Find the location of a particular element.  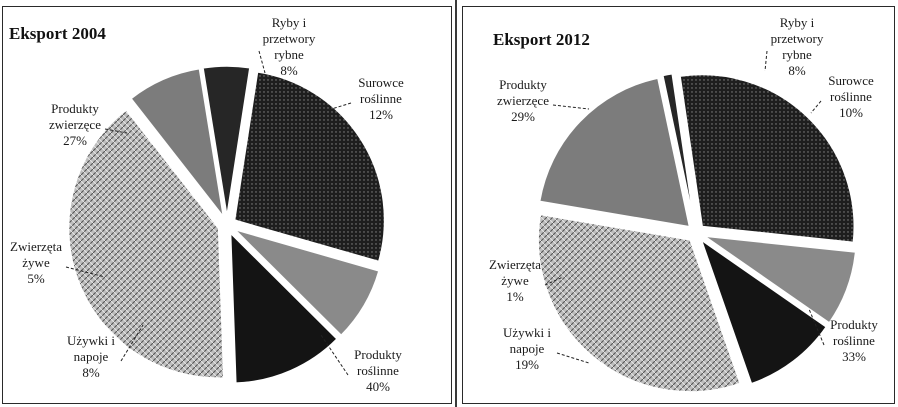

slice-value-label: 29% is located at coordinates (523, 116).